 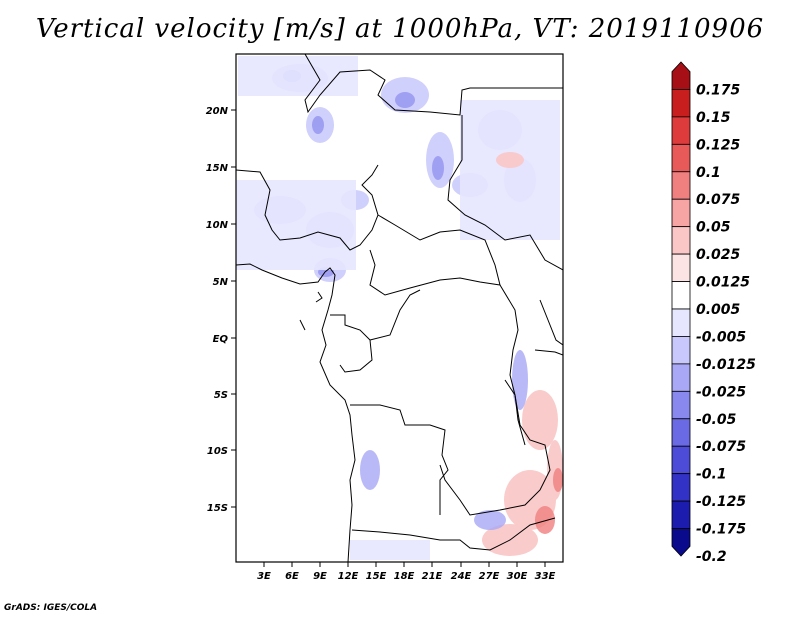 I want to click on colorbar-label: 0.025, so click(x=718, y=255).